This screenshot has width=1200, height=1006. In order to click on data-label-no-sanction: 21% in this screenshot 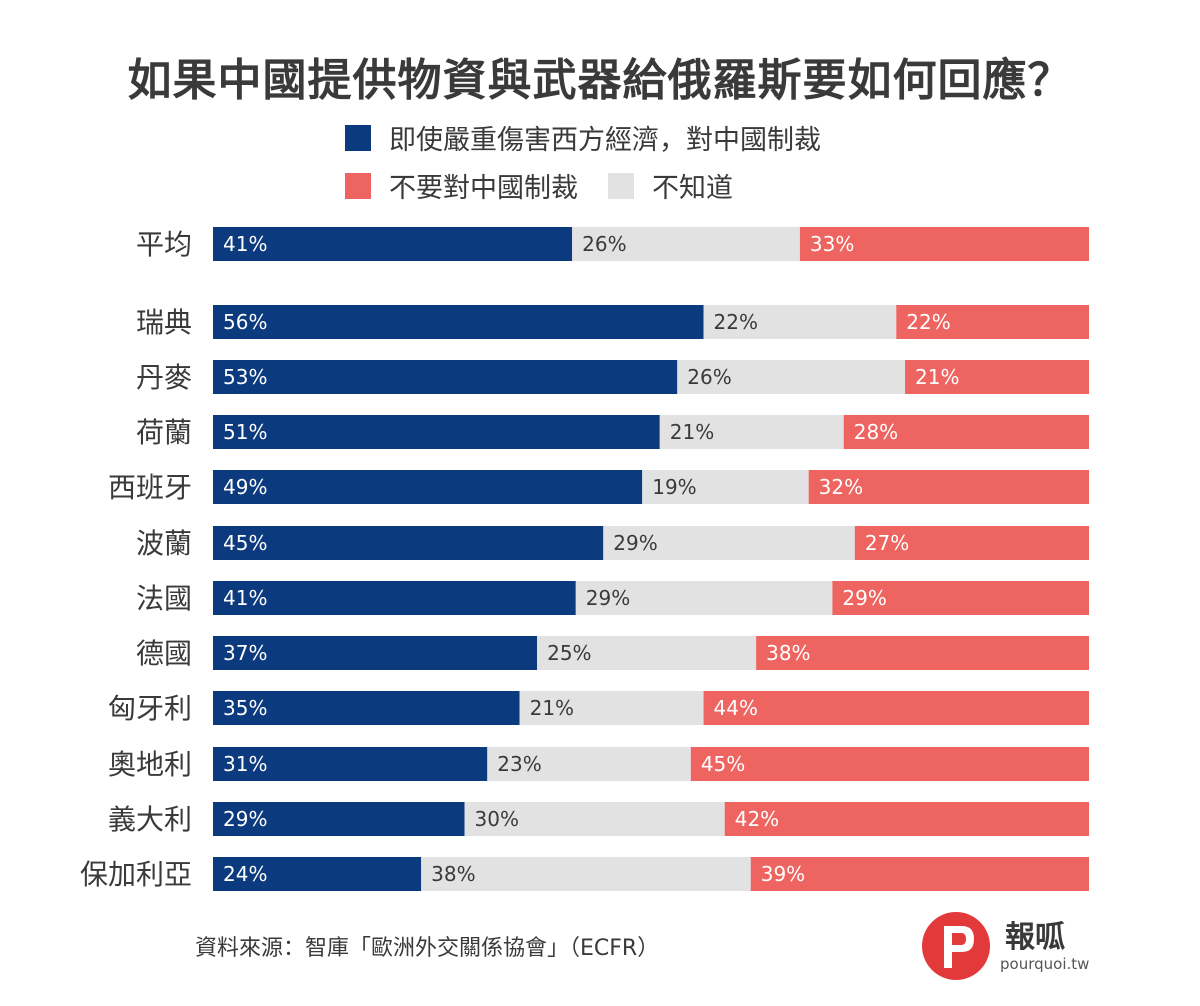, I will do `click(937, 377)`.